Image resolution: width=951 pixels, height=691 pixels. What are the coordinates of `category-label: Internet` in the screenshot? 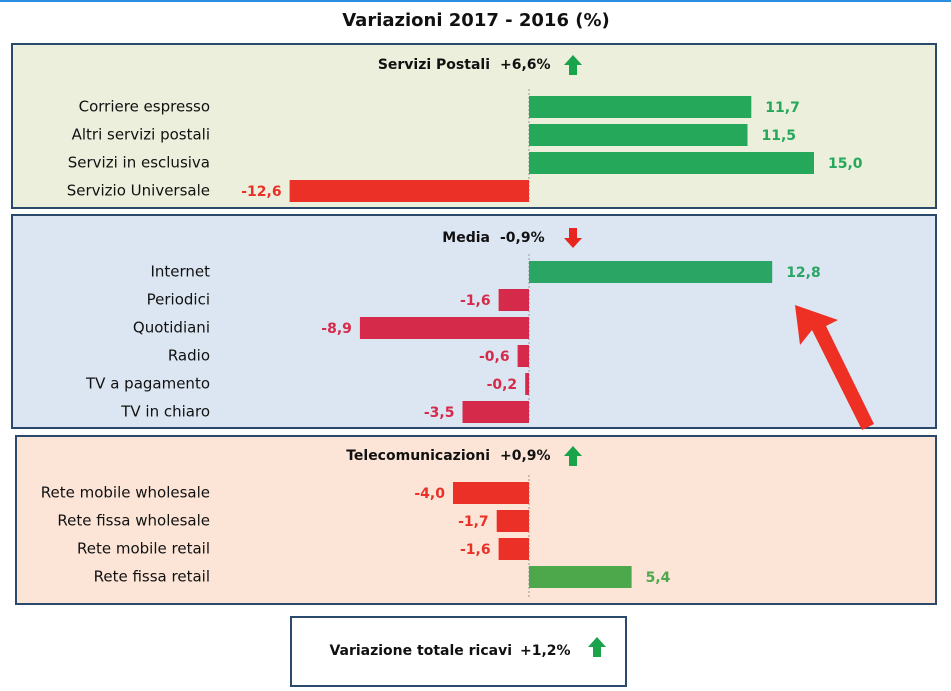 It's located at (180, 272).